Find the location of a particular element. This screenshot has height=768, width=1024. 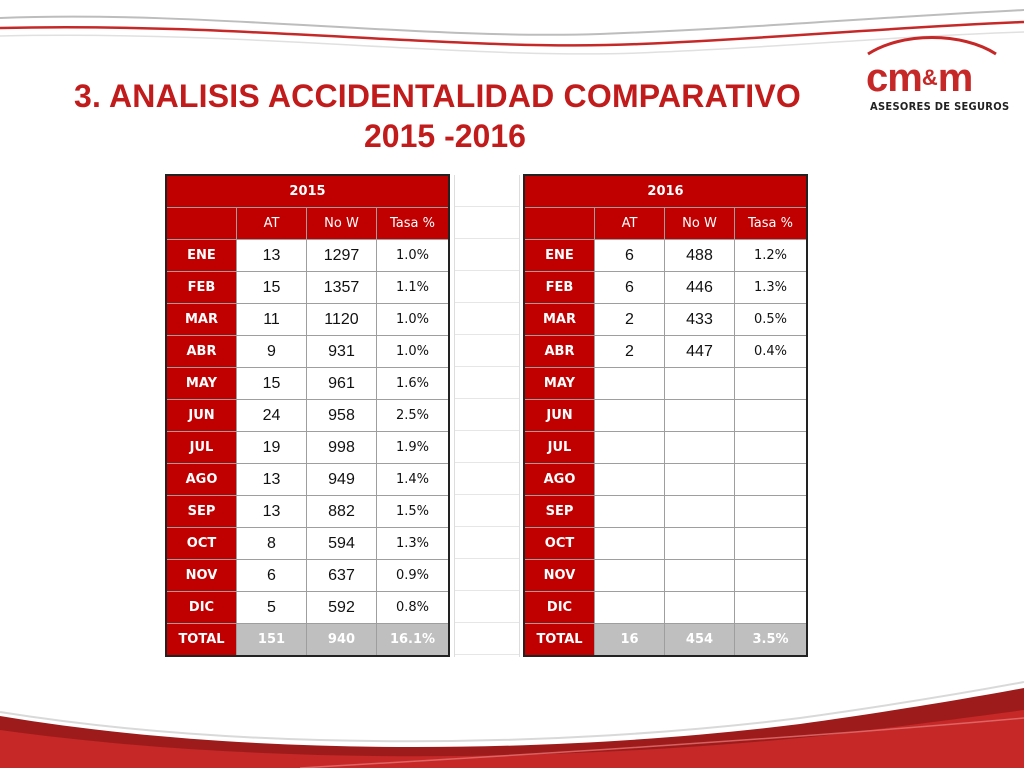

table-row: AGO 13 949 1.4% is located at coordinates (307, 479).